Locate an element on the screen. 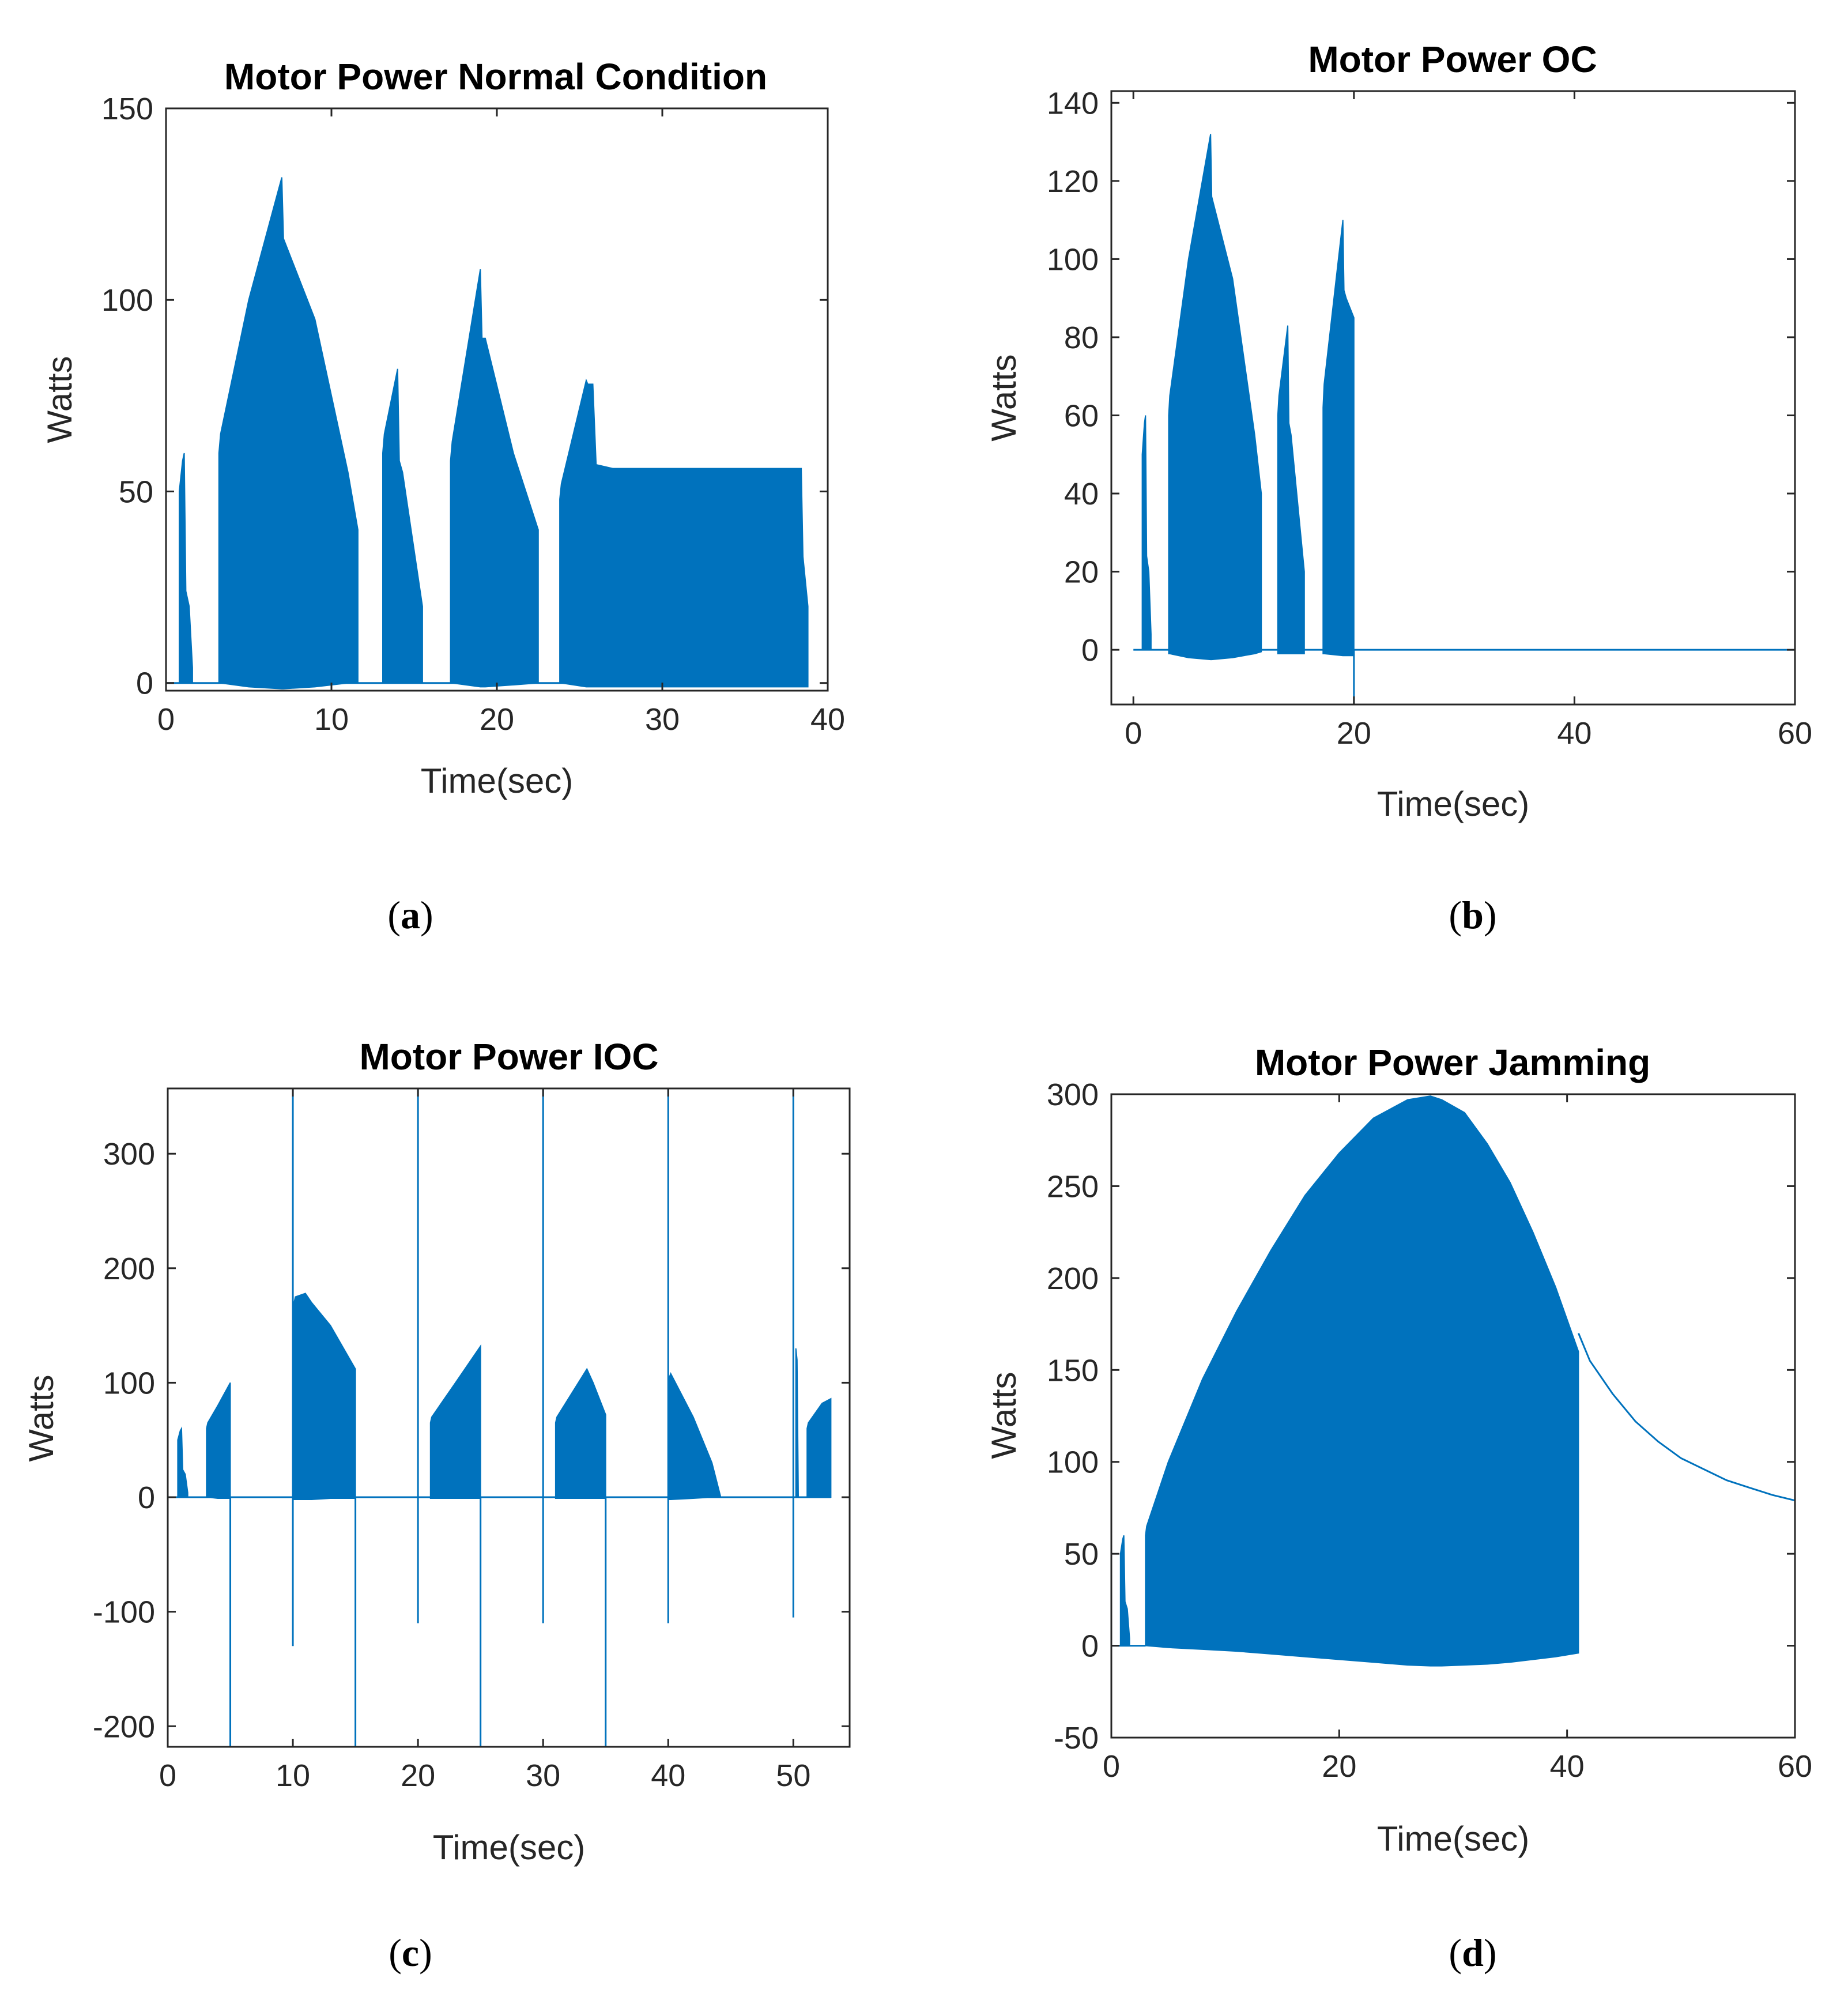  caption-c: (c) is located at coordinates (410, 1953).